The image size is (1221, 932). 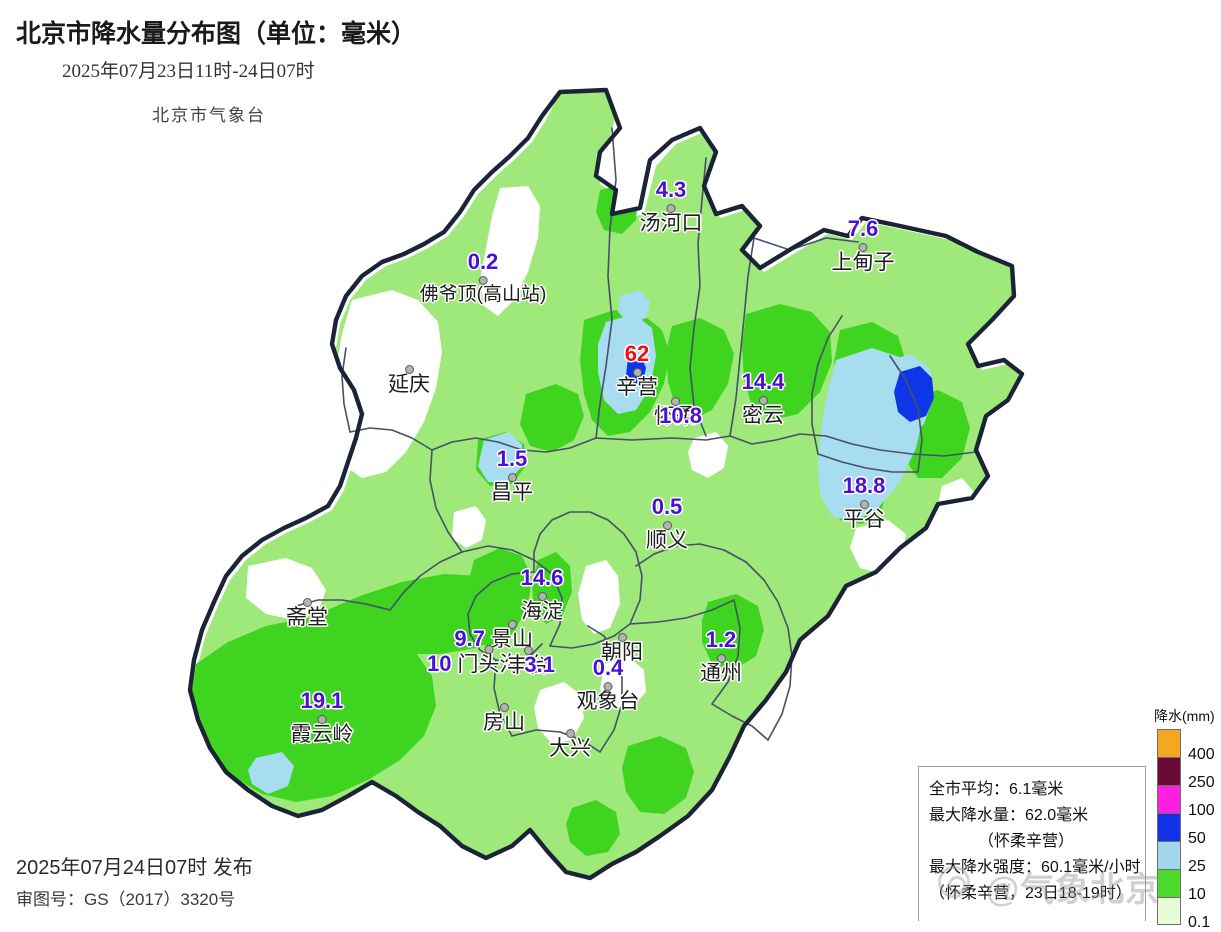 I want to click on station-value: 1.5, so click(x=512, y=458).